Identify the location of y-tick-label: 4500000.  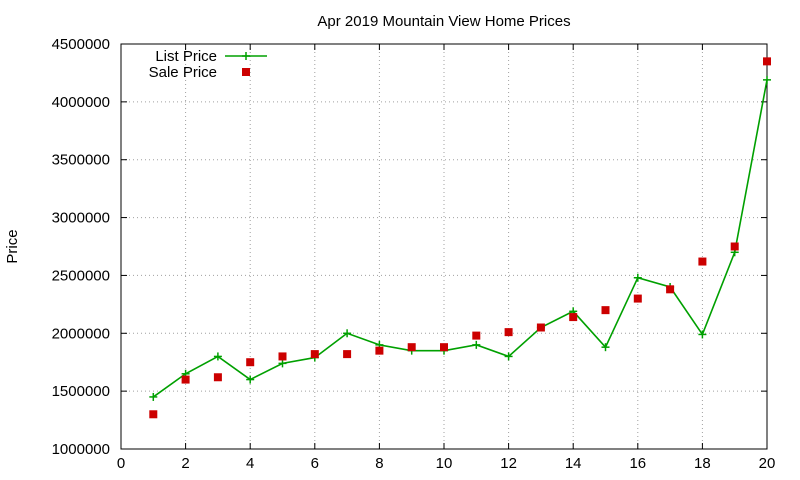
(81, 44).